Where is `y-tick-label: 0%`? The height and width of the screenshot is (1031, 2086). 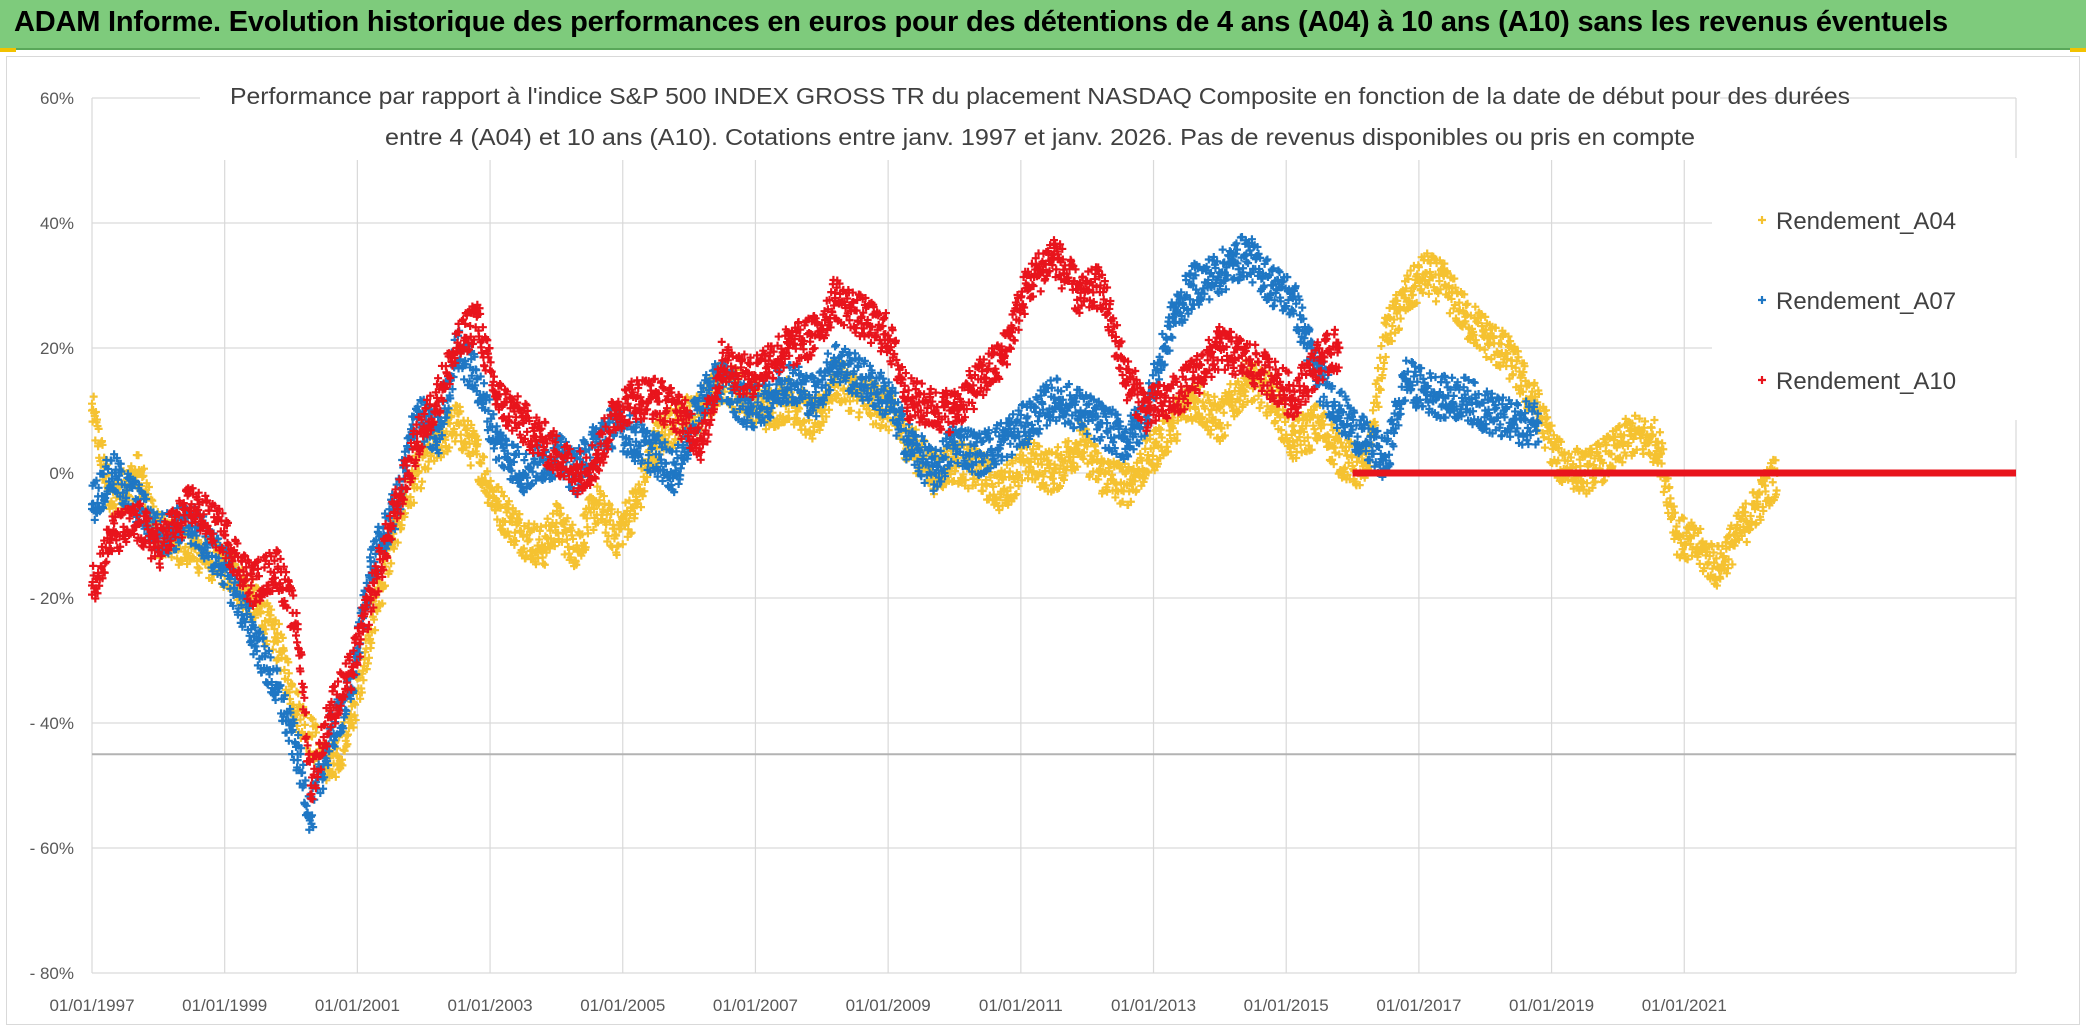 y-tick-label: 0% is located at coordinates (61, 473).